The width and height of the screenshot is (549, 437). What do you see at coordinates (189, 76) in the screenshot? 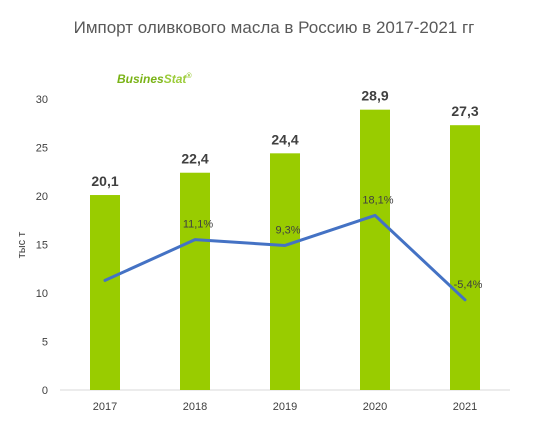
I see `logo-mark: ®` at bounding box center [189, 76].